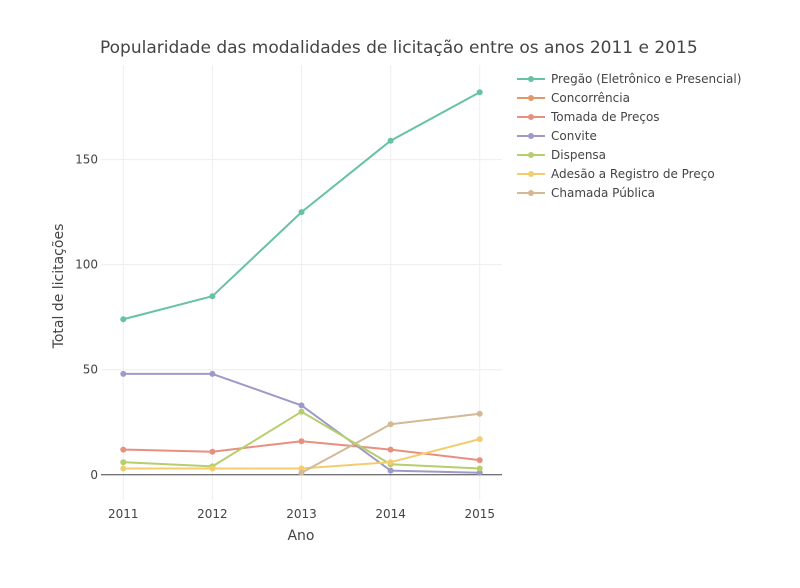 The height and width of the screenshot is (588, 800). Describe the element at coordinates (633, 174) in the screenshot. I see `legend-label: Adesão a Registro de Preço` at that location.